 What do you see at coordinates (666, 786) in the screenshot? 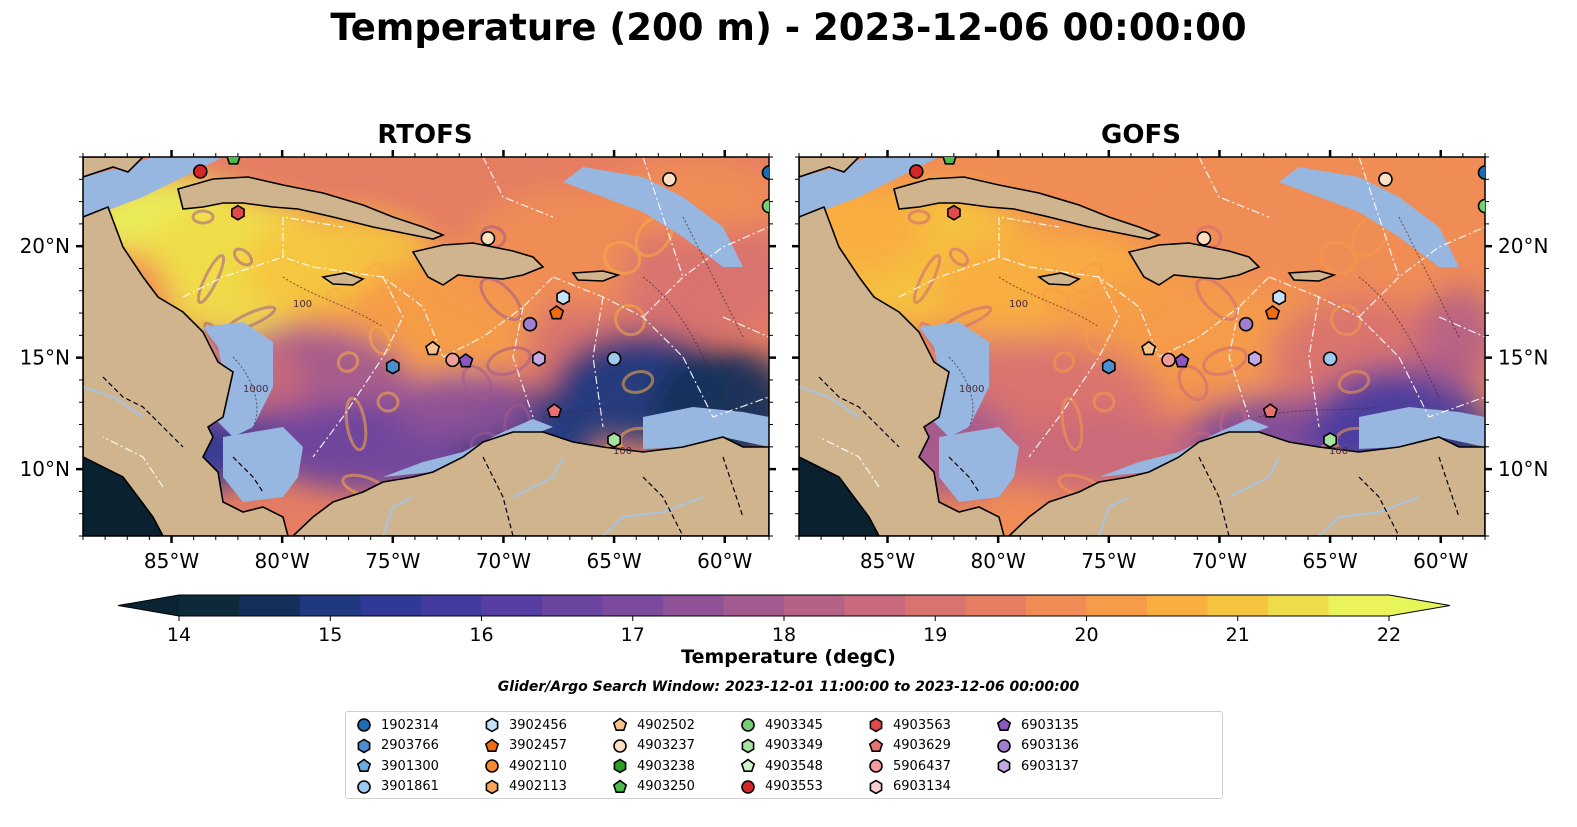
I see `legend-label: 4903250` at bounding box center [666, 786].